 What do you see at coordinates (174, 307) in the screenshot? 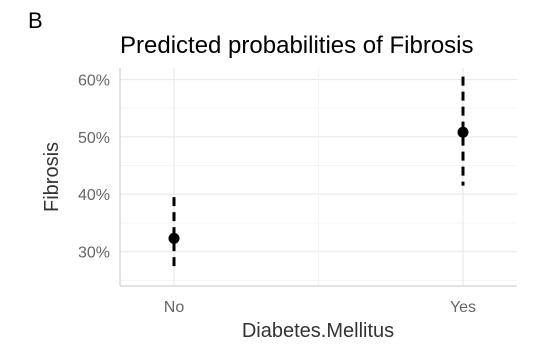
I see `x-tick-label: No` at bounding box center [174, 307].